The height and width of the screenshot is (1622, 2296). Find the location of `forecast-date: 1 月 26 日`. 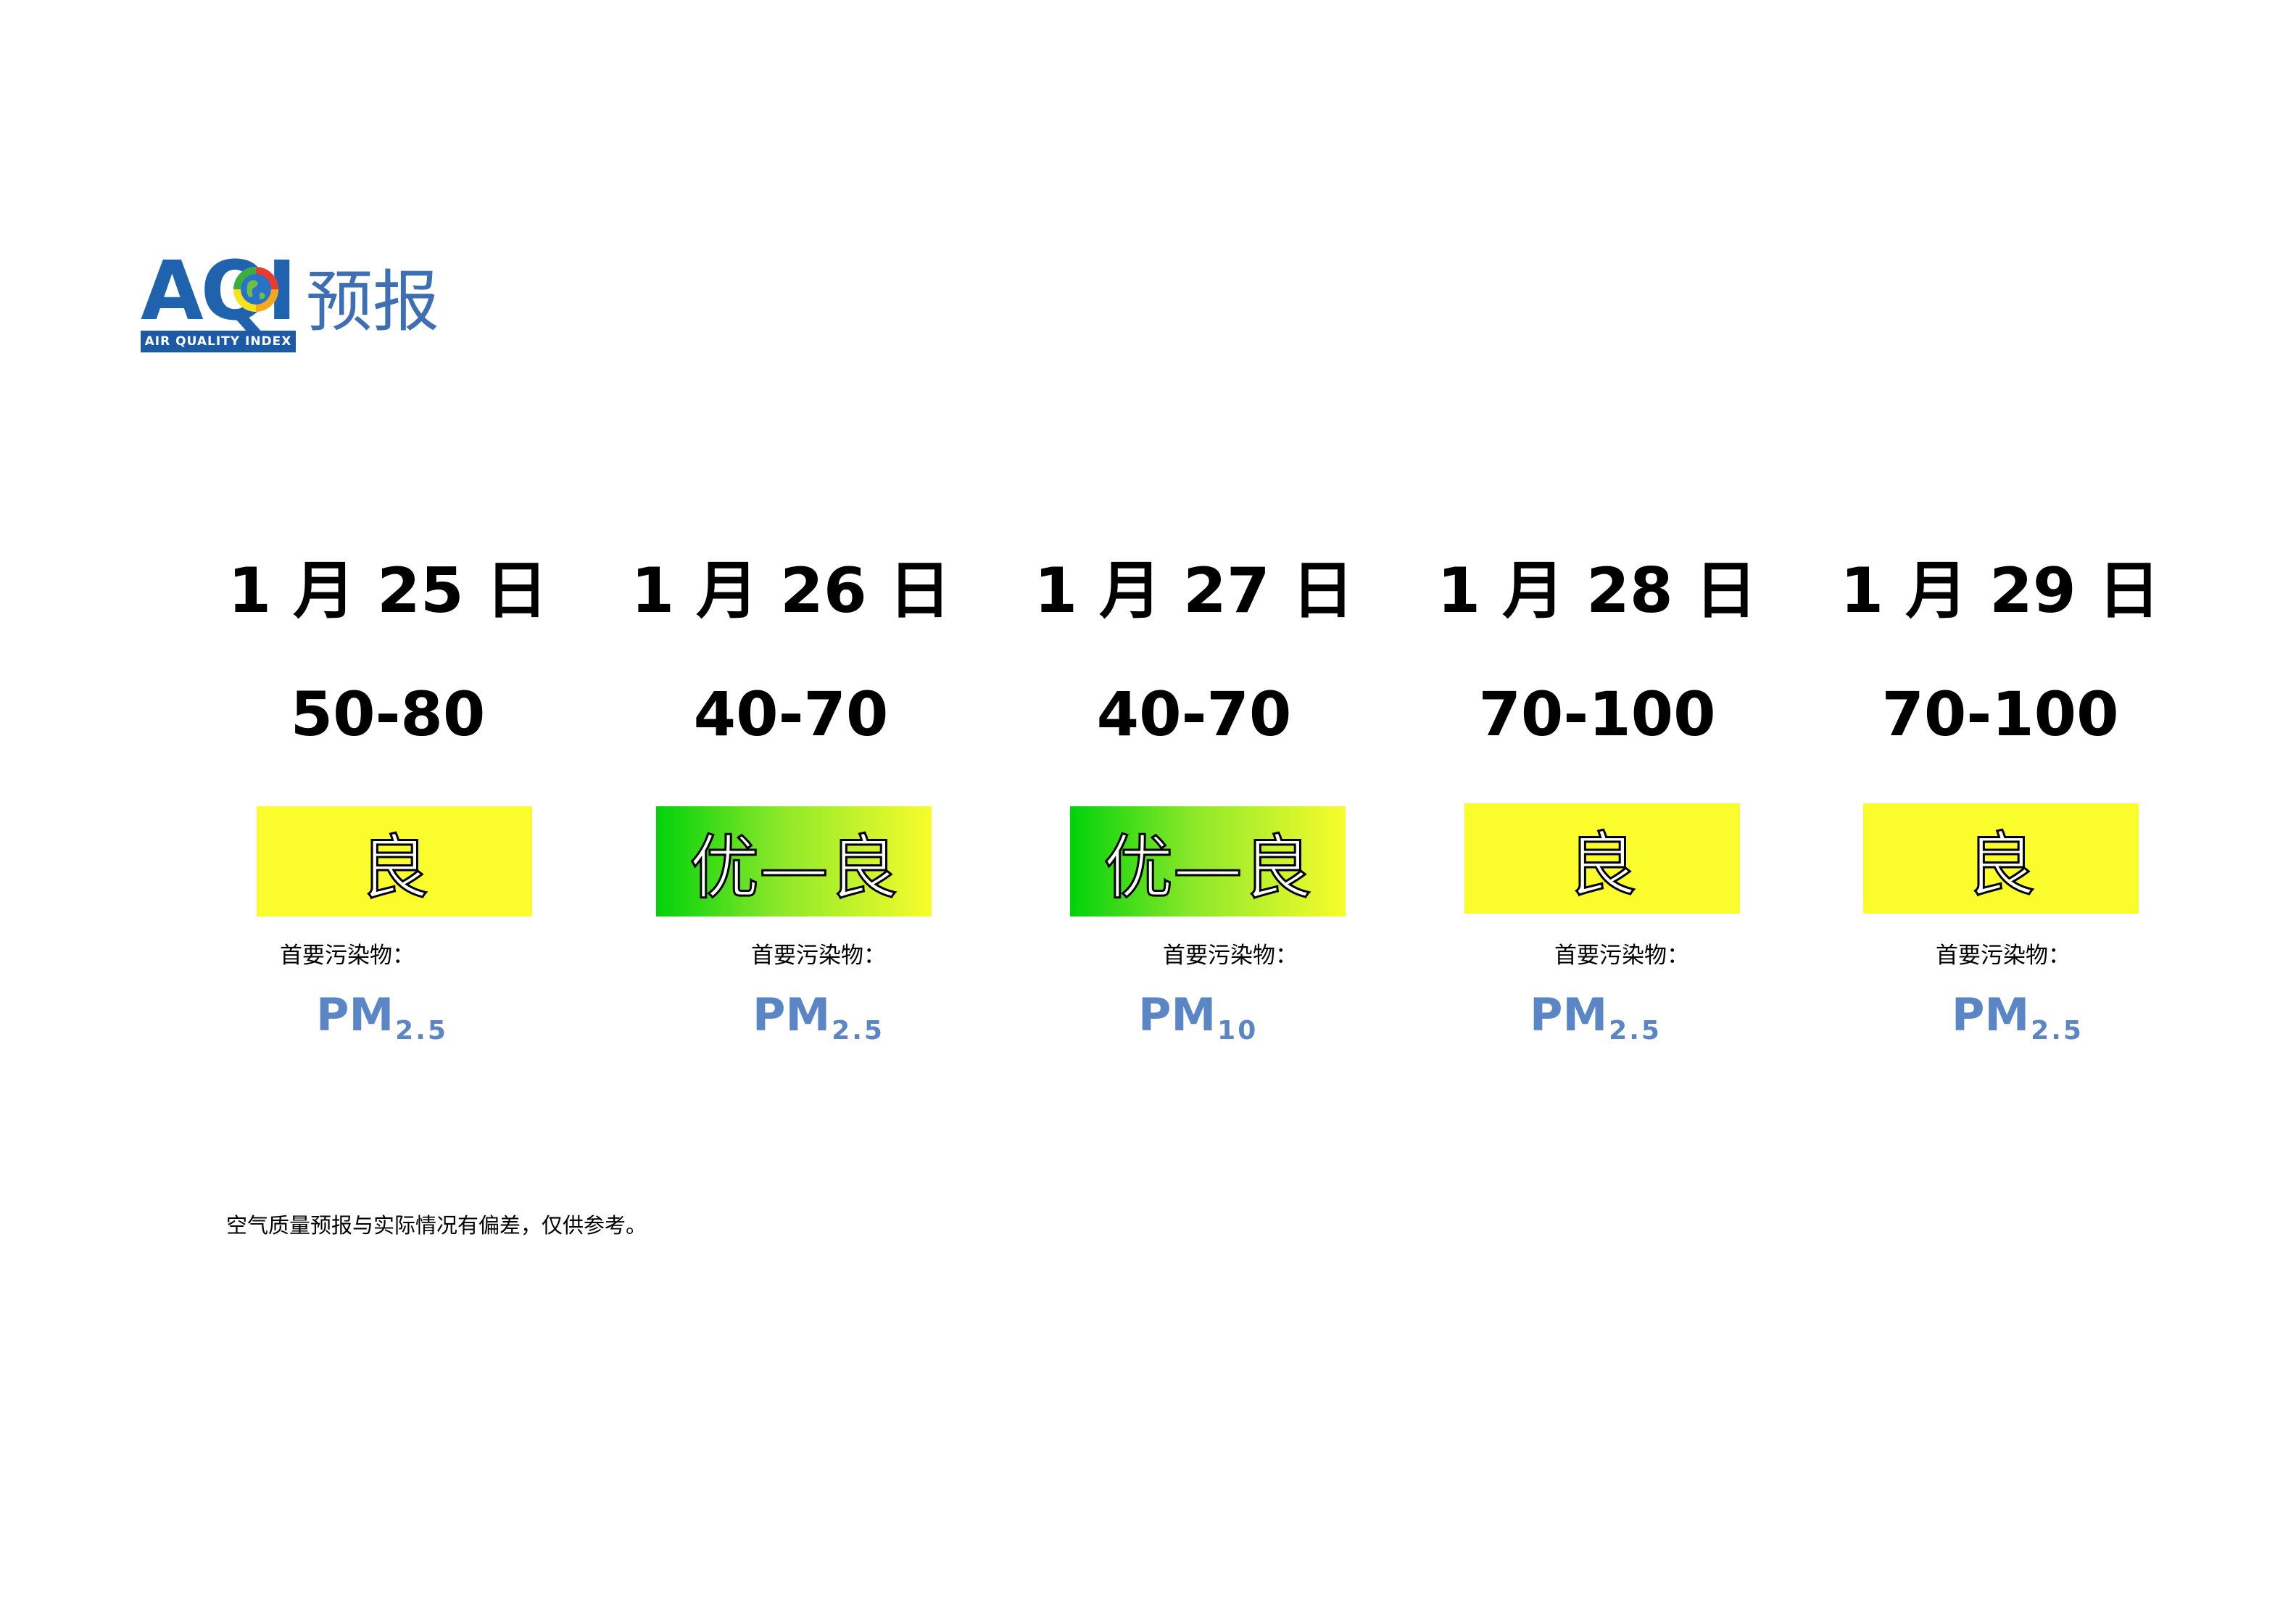

forecast-date: 1 月 26 日 is located at coordinates (791, 591).